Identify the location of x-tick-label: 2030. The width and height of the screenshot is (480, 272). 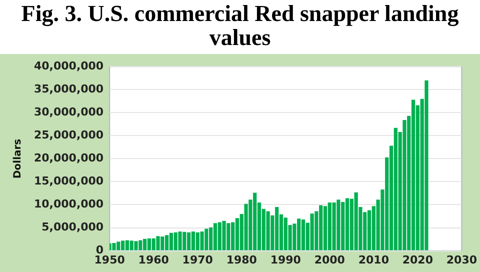
(462, 259).